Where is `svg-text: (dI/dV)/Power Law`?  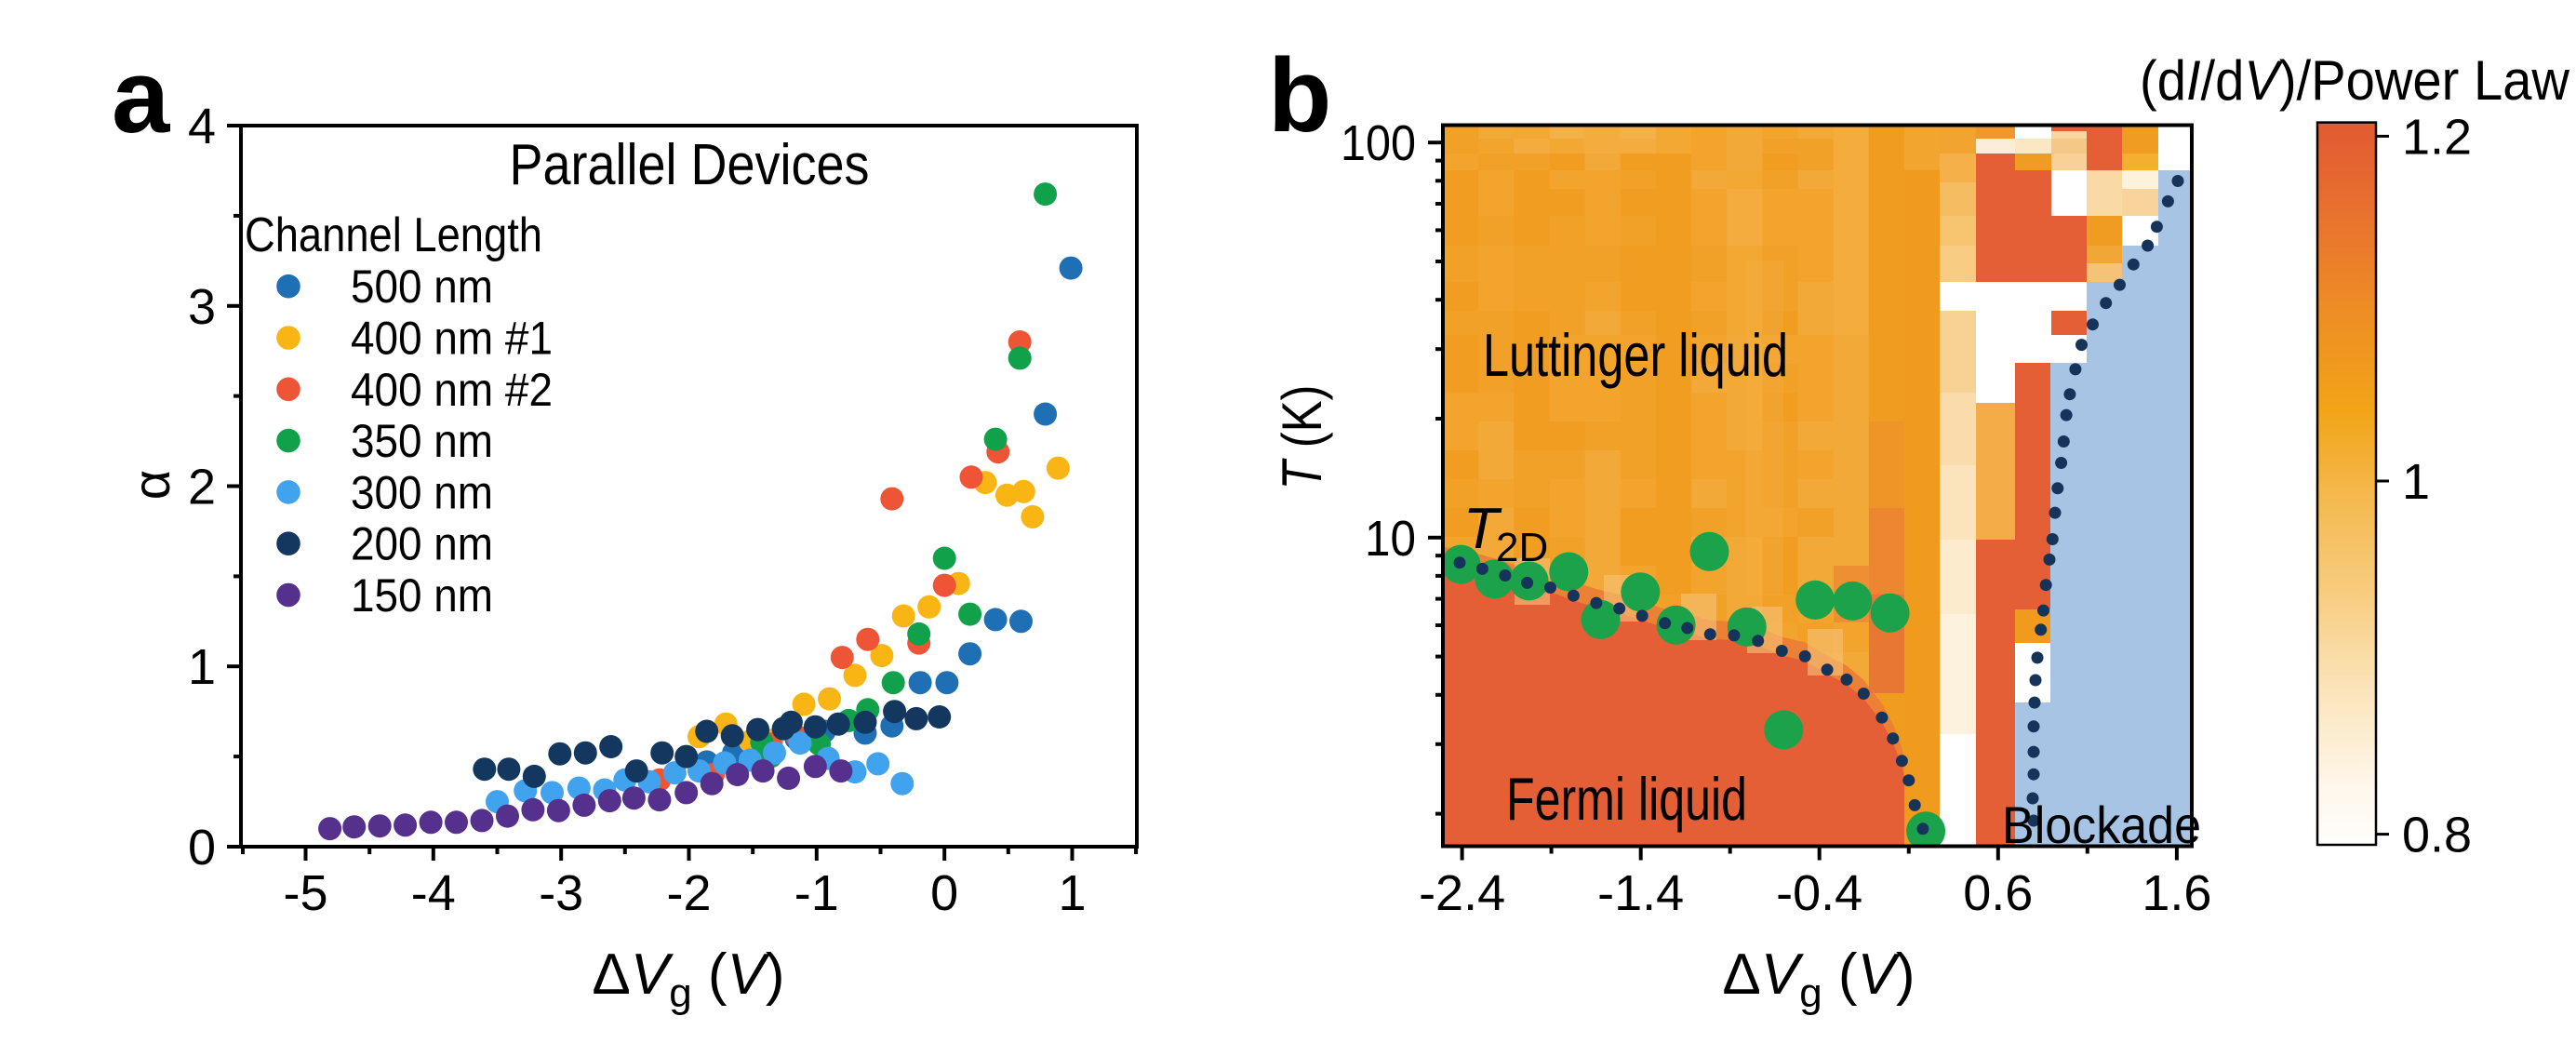
svg-text: (dI/dV)/Power Law is located at coordinates (2355, 80).